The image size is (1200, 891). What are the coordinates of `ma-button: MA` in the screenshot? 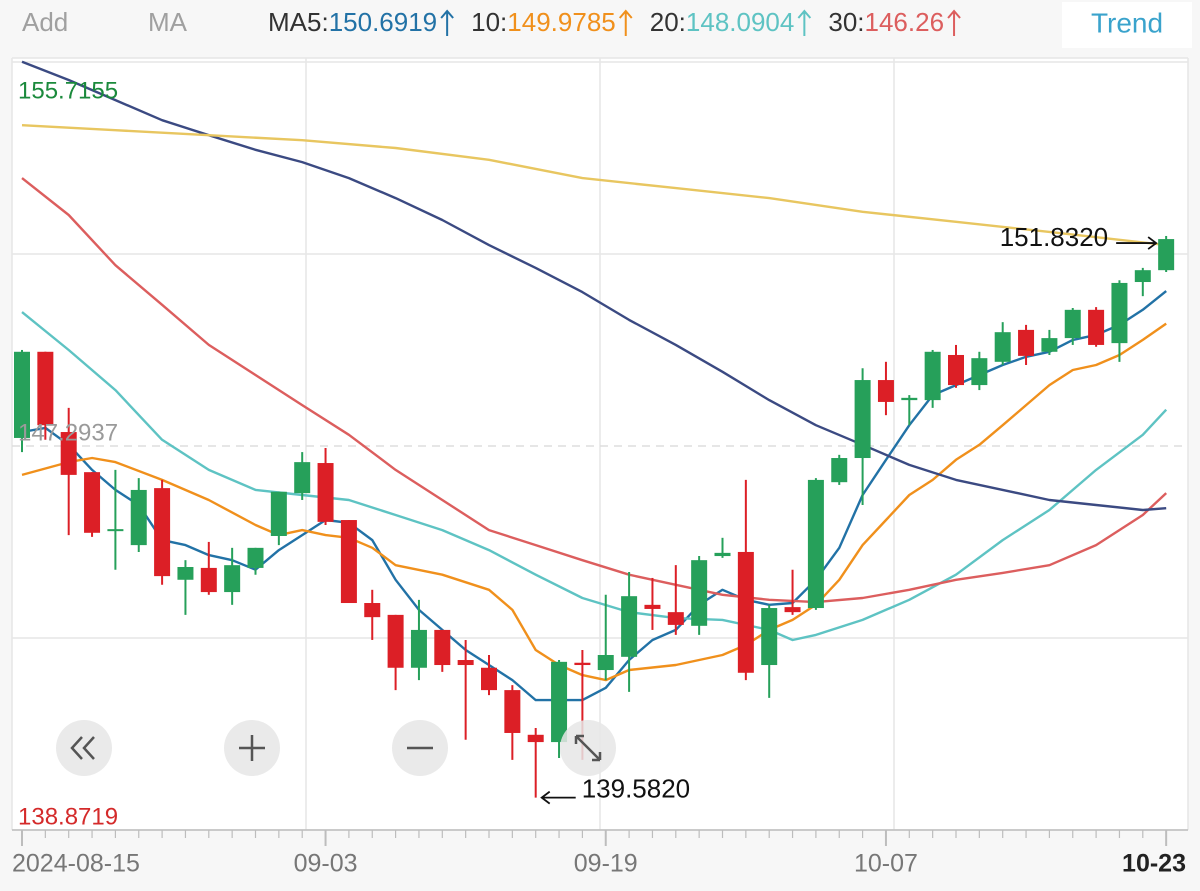 It's located at (168, 22).